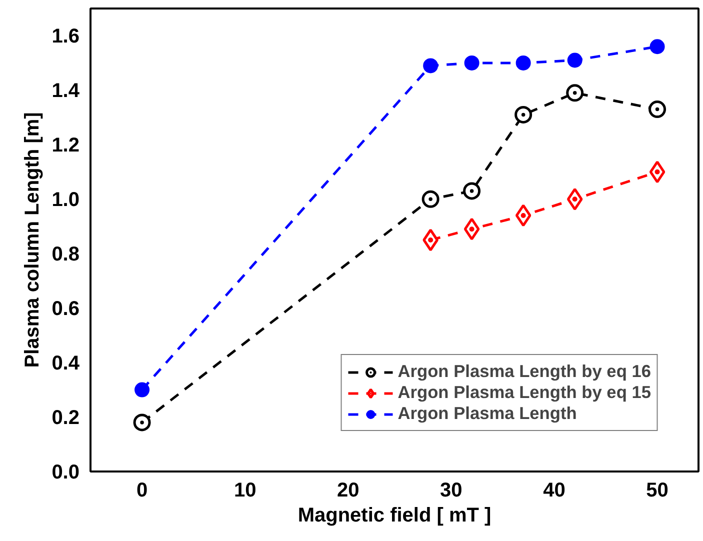 This screenshot has height=541, width=703. I want to click on x-axis-title: Magnetic field [ mT ], so click(395, 515).